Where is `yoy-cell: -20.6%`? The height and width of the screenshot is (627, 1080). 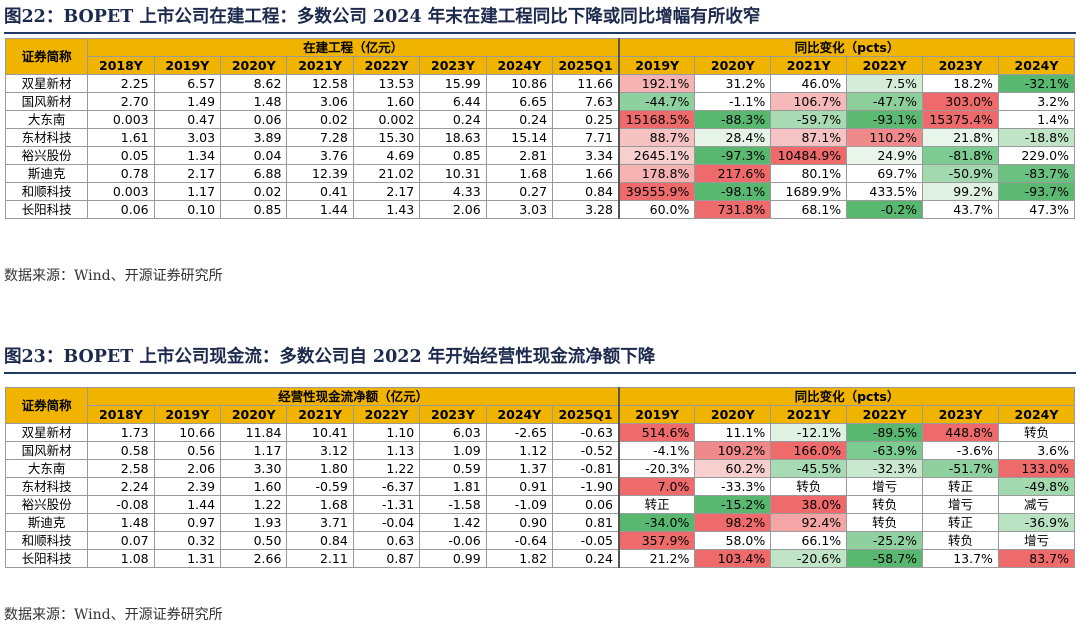 yoy-cell: -20.6% is located at coordinates (809, 558).